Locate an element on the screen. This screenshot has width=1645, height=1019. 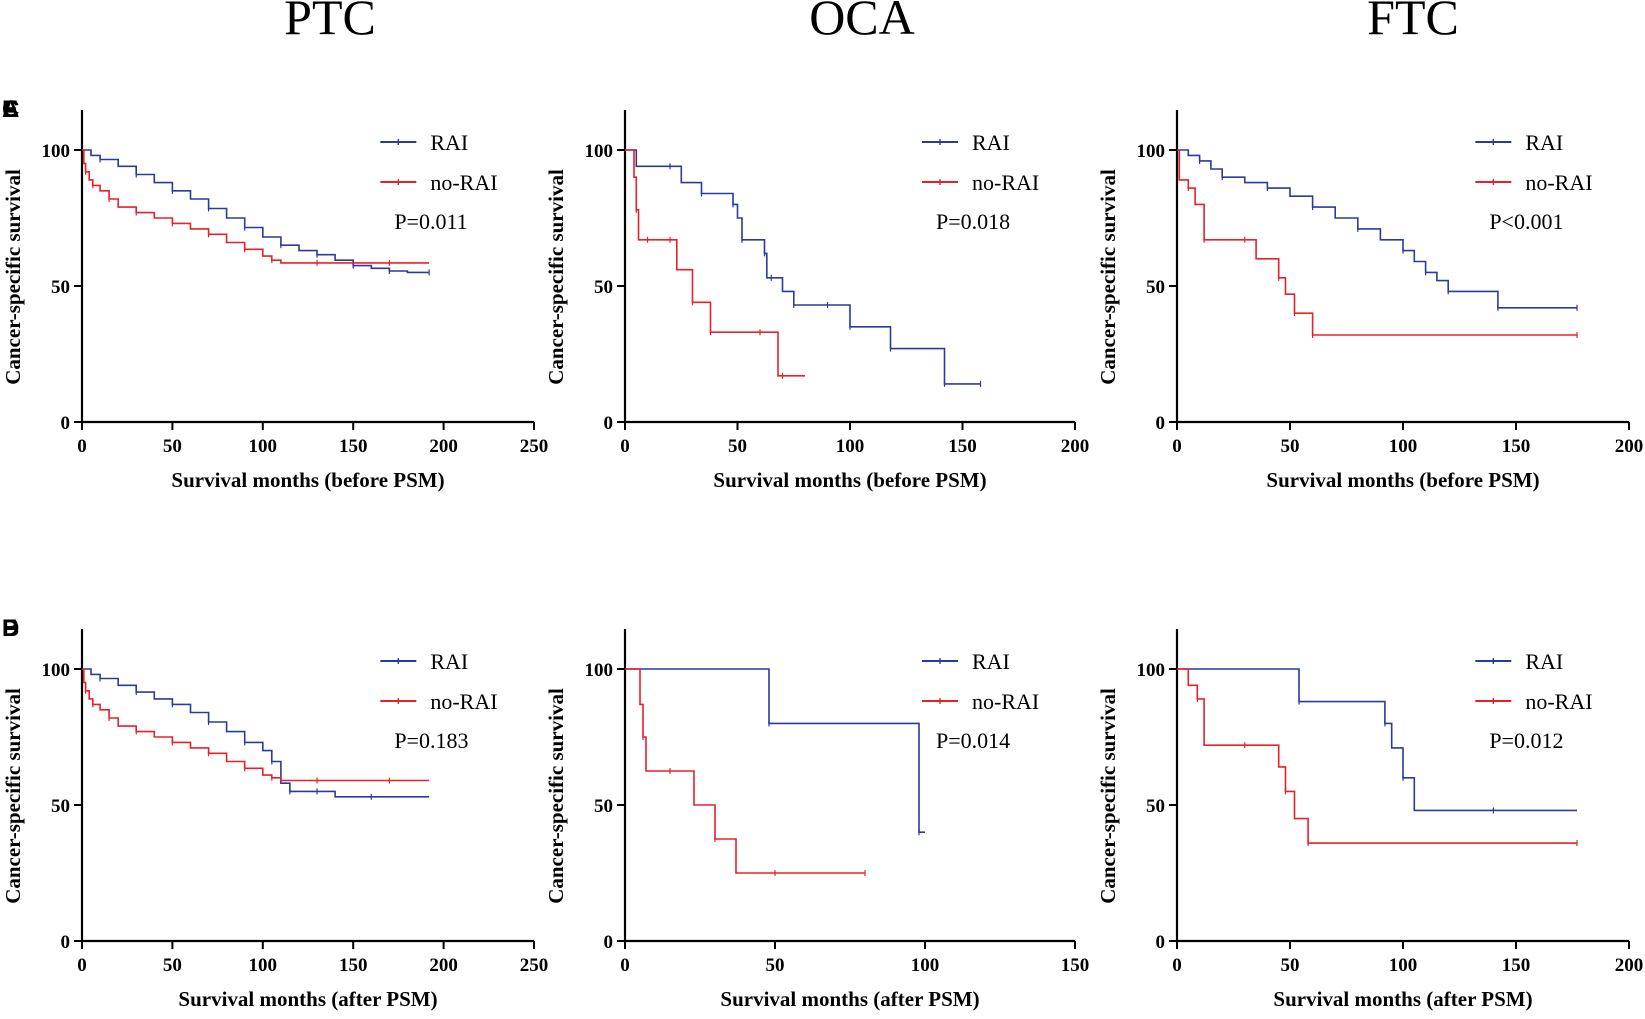
p-value: P=0.018 is located at coordinates (973, 221).